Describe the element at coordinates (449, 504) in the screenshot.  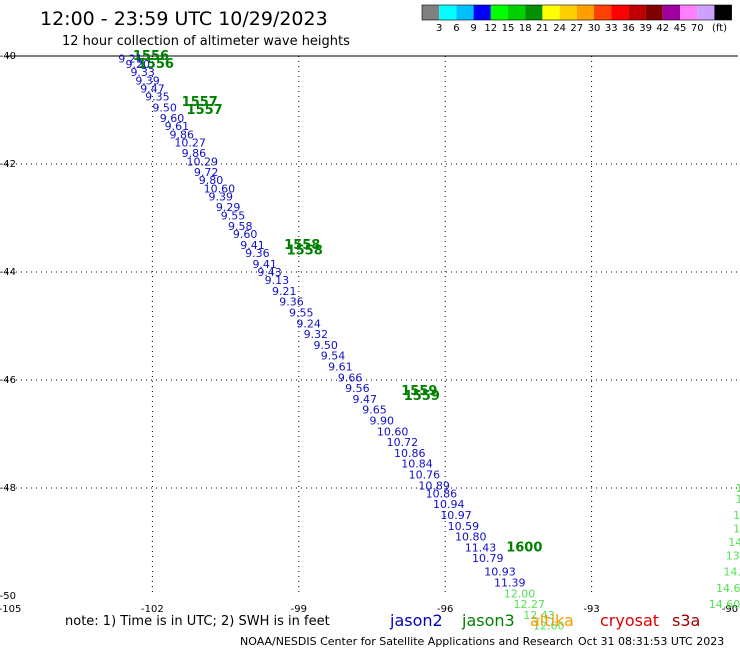
I see `swh-value: 10.94` at that location.